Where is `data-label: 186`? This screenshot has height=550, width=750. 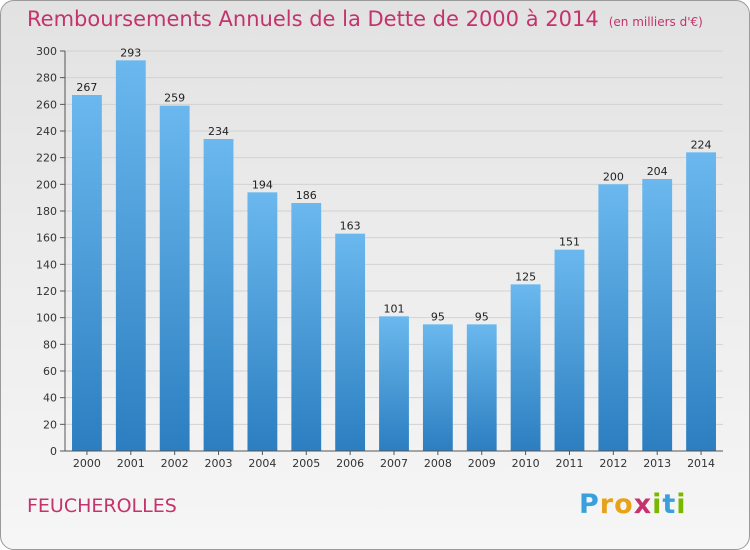
data-label: 186 is located at coordinates (306, 195).